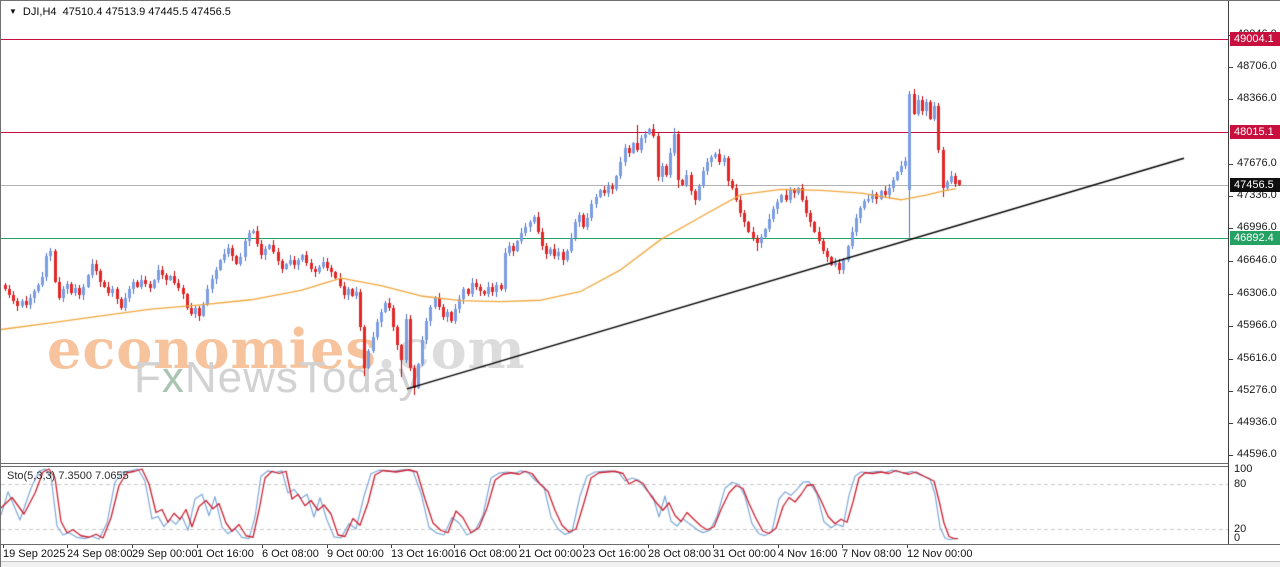 The height and width of the screenshot is (567, 1280). What do you see at coordinates (1255, 132) in the screenshot?
I see `price-badge: 48015.1` at bounding box center [1255, 132].